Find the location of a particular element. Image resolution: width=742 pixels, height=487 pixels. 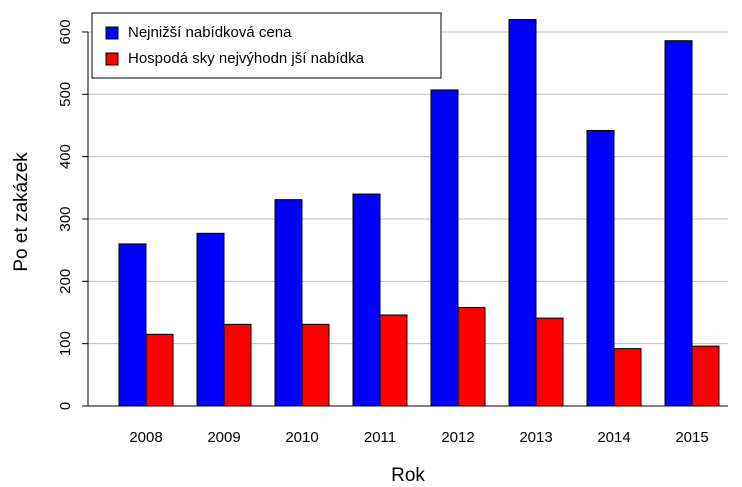

legend-box is located at coordinates (266, 45).